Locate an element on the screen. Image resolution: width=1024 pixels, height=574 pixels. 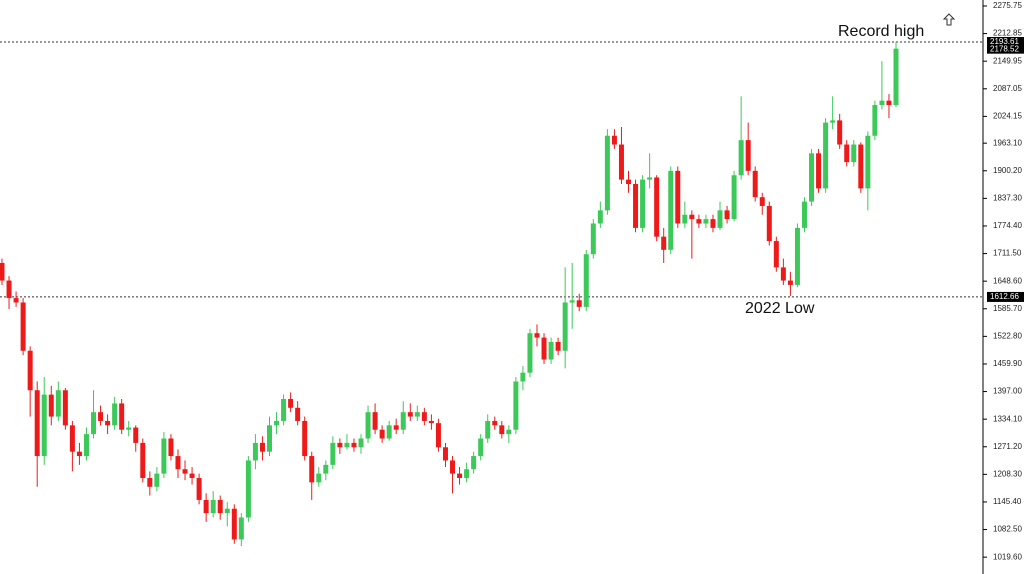
y-tick-label: 1145.40 is located at coordinates (1007, 501).